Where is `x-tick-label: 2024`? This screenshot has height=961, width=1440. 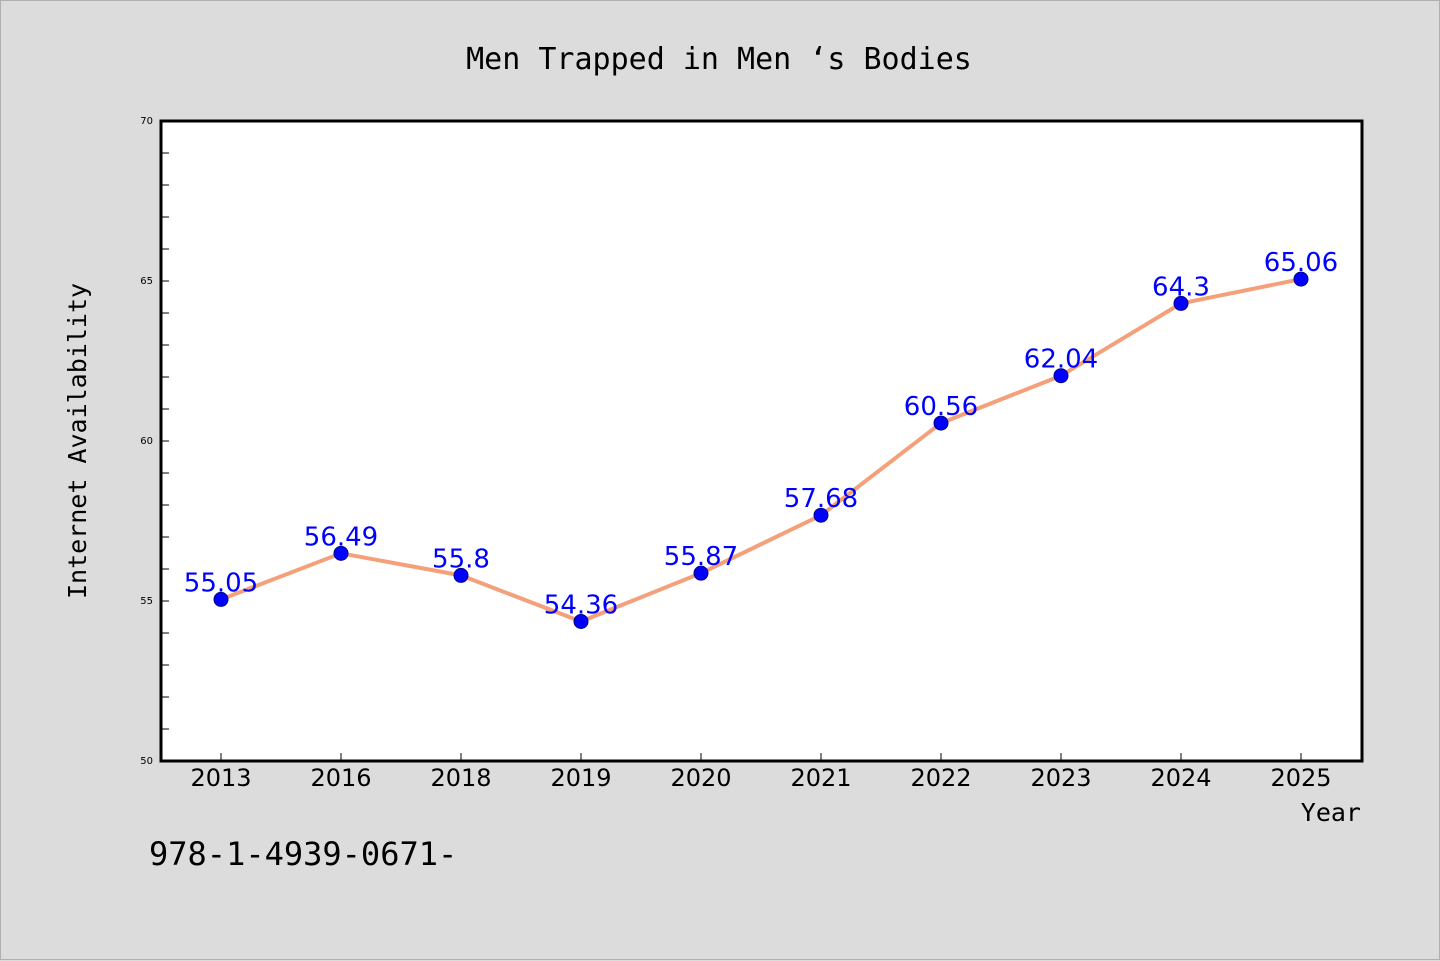
x-tick-label: 2024 is located at coordinates (1180, 778).